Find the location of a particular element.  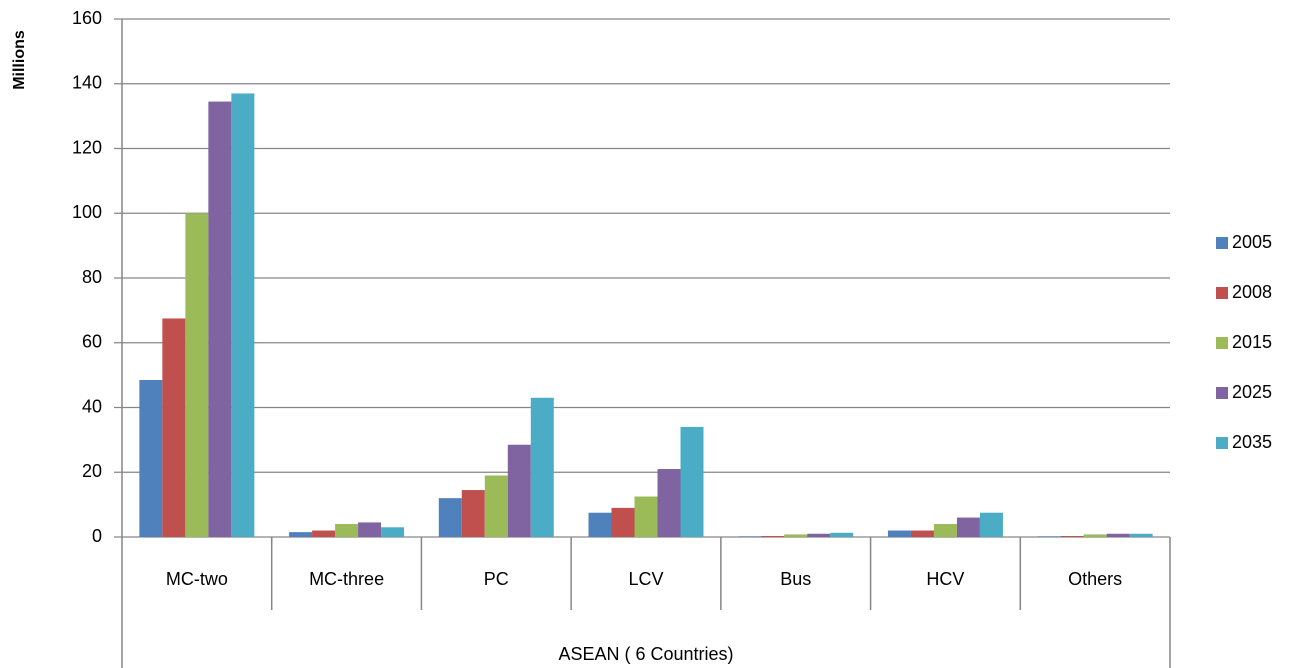

y-tick-label: 140 is located at coordinates (87, 83).